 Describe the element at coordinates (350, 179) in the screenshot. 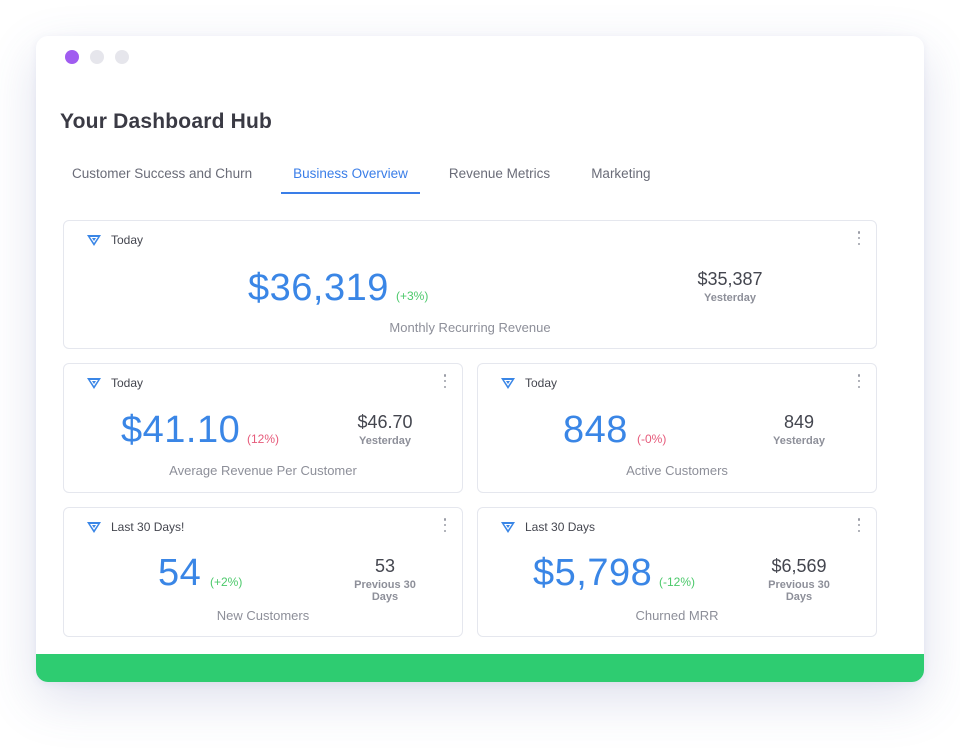

I see `tab-business-overview: Business Overview` at that location.